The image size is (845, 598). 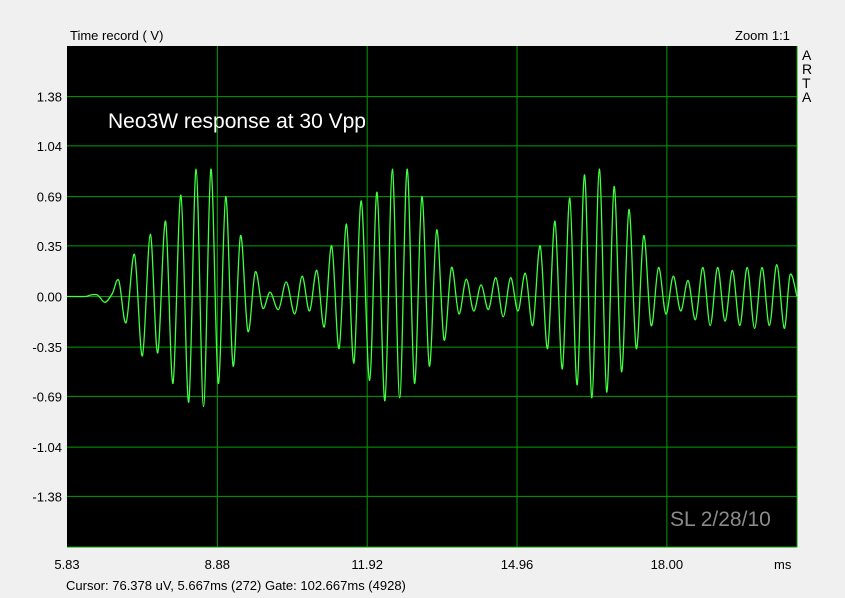 What do you see at coordinates (66, 564) in the screenshot?
I see `x-tick-label: 5.83` at bounding box center [66, 564].